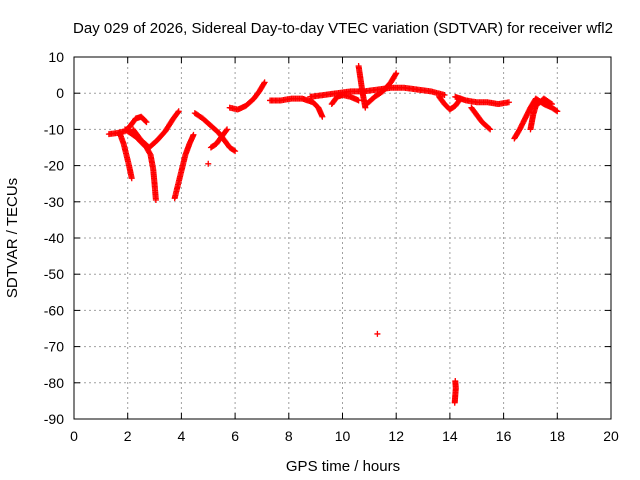 The image size is (640, 480). I want to click on y-tick-label: -70, so click(54, 347).